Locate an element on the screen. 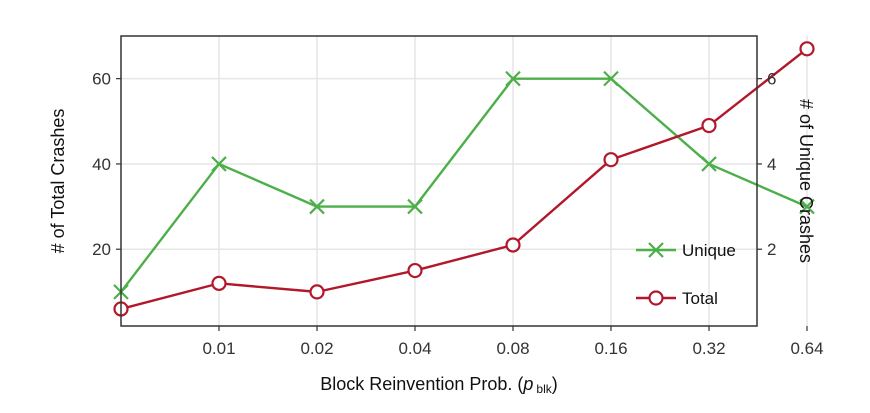 This screenshot has width=870, height=413. y-right-tick-label: 2 is located at coordinates (771, 249).